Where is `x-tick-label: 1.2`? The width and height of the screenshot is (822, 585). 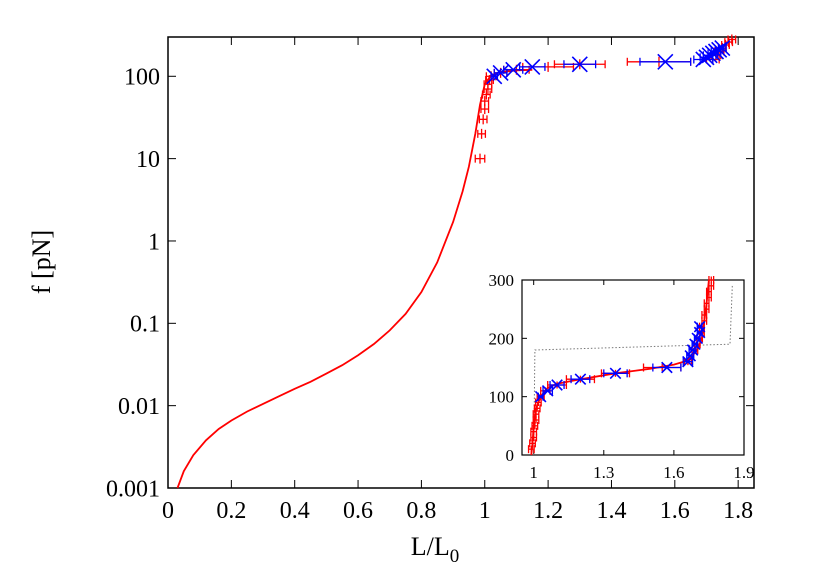 x-tick-label: 1.2 is located at coordinates (548, 511).